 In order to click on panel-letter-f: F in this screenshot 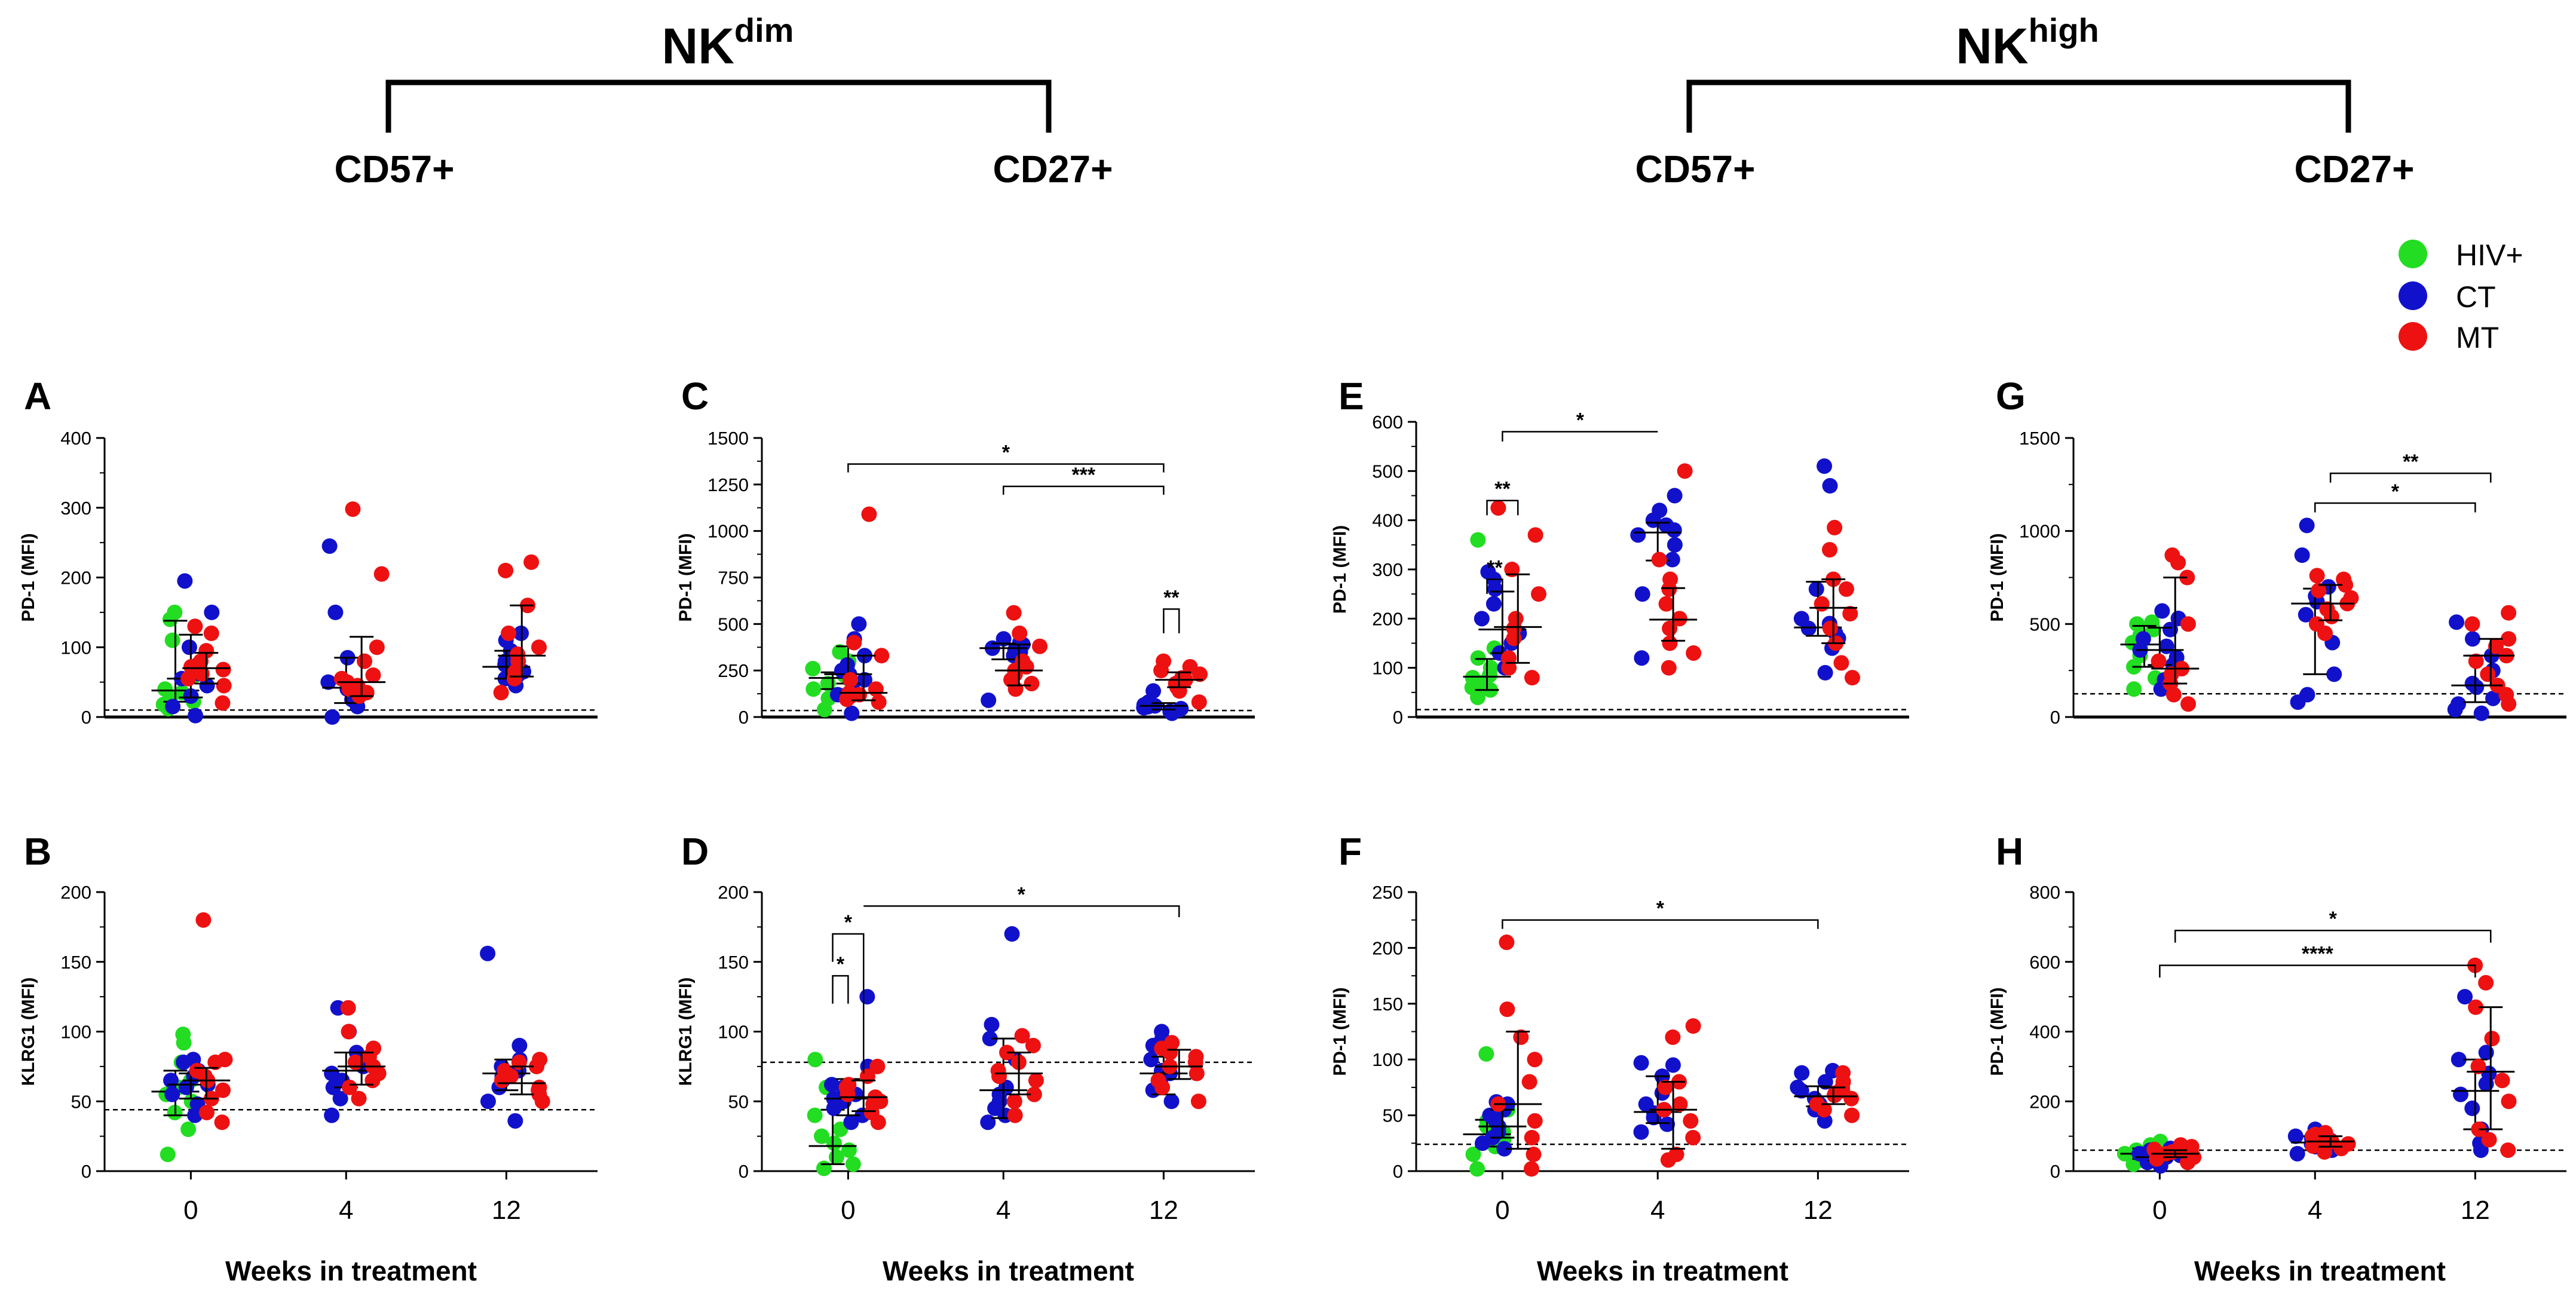, I will do `click(1350, 851)`.